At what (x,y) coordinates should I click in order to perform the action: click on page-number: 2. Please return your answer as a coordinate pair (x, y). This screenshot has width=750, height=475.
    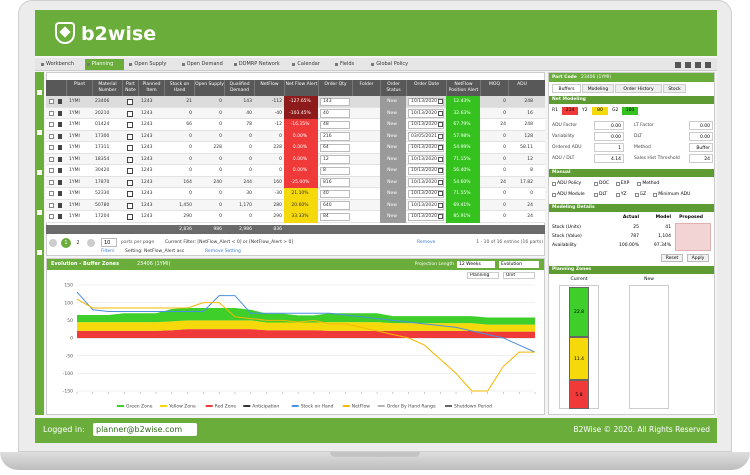
    Looking at the image, I should click on (78, 242).